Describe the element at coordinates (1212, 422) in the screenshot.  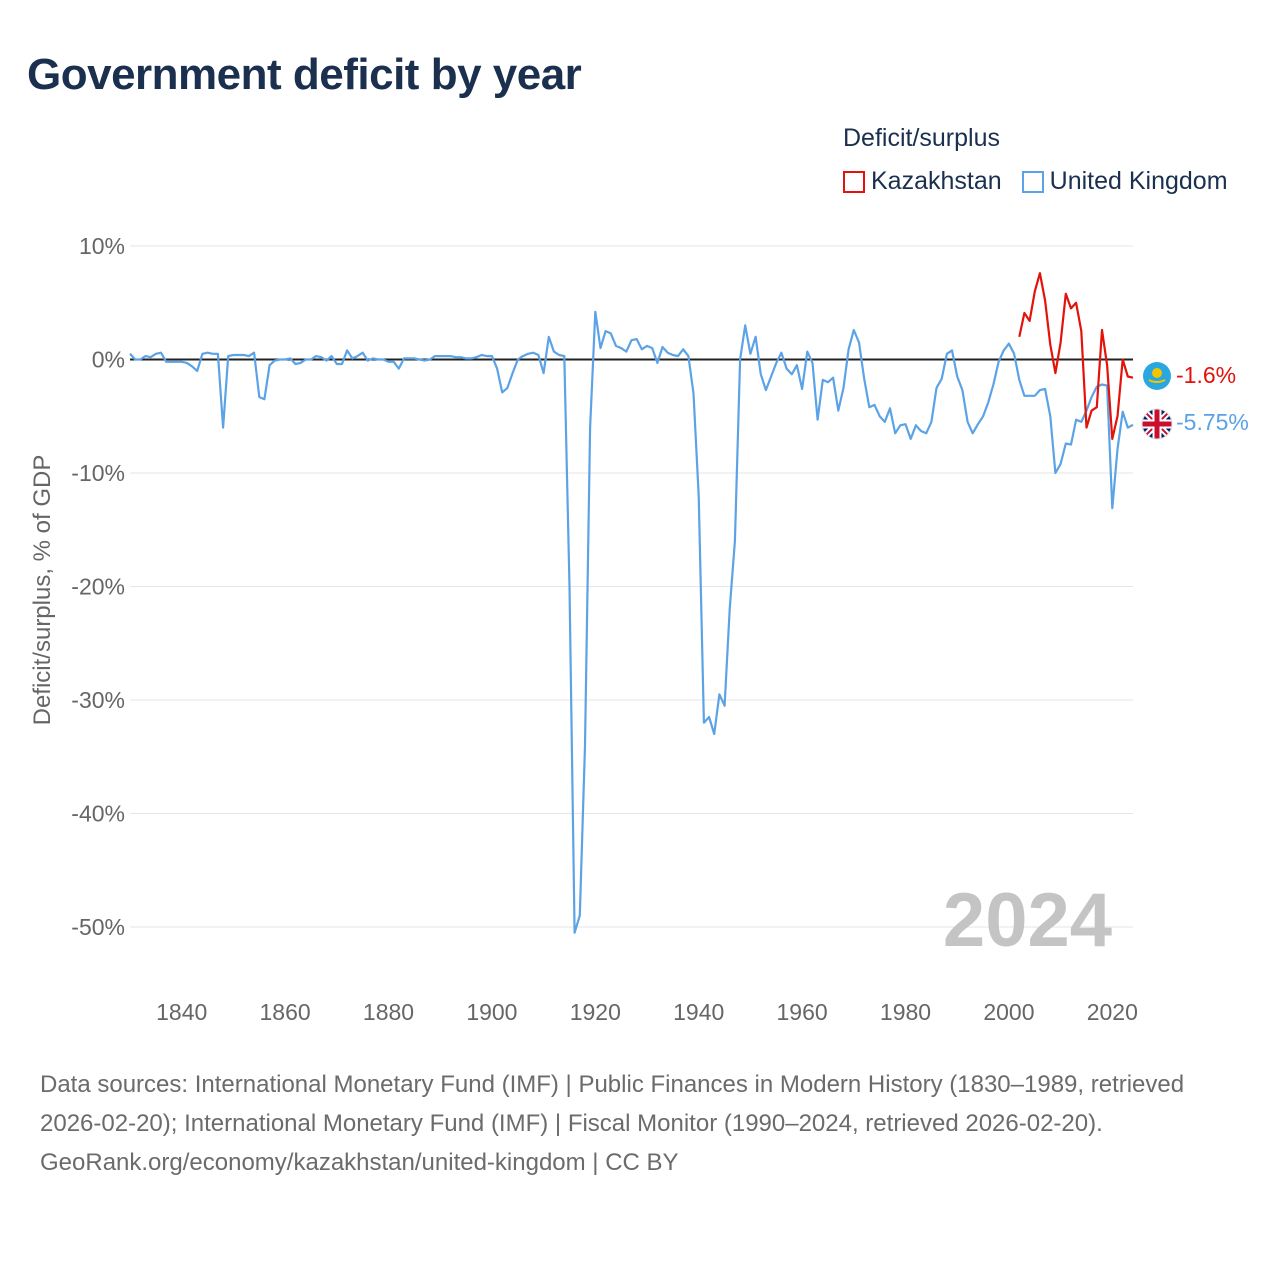
I see `united-kingdom-end-label: -5.75%` at that location.